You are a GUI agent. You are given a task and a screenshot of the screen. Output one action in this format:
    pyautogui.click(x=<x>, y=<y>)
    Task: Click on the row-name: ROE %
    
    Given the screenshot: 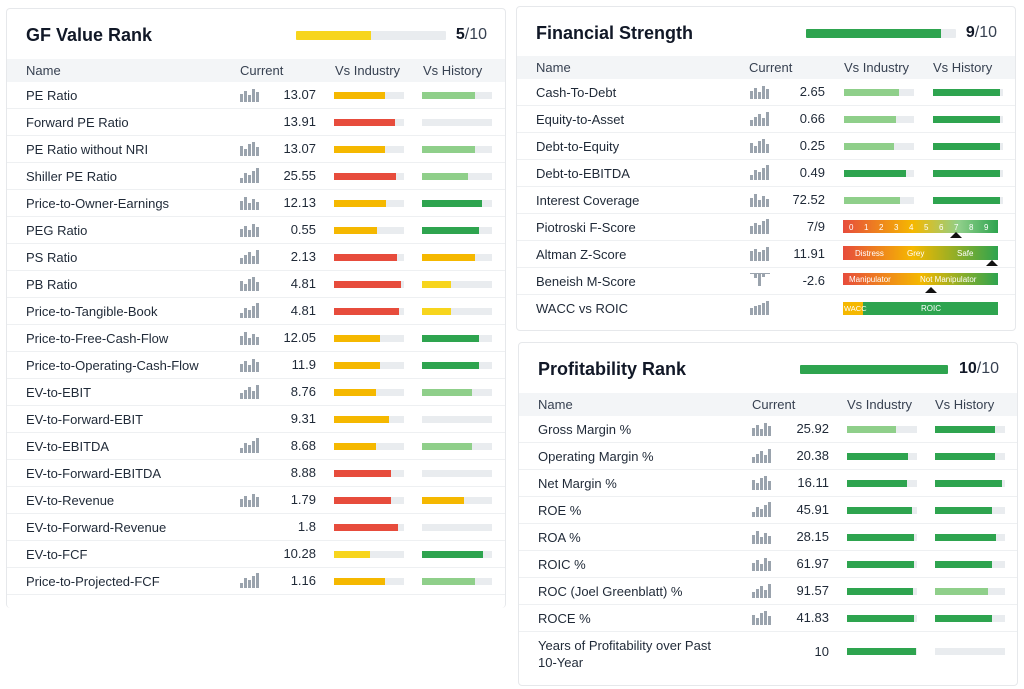 What is the action you would take?
    pyautogui.click(x=560, y=510)
    